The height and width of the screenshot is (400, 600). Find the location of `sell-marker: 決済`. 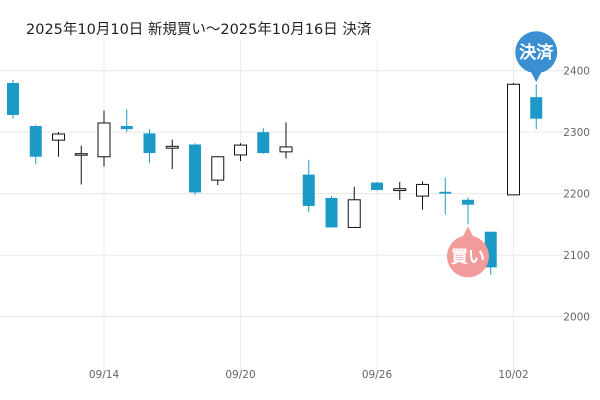

sell-marker: 決済 is located at coordinates (536, 57).